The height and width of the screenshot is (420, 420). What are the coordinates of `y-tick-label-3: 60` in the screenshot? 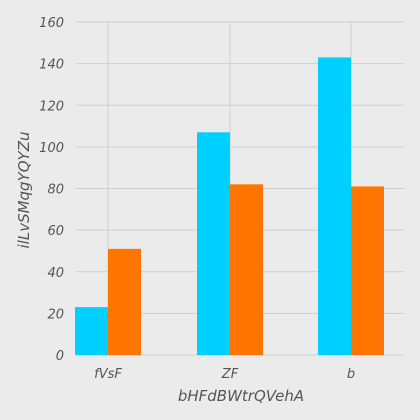 It's located at (55, 231).